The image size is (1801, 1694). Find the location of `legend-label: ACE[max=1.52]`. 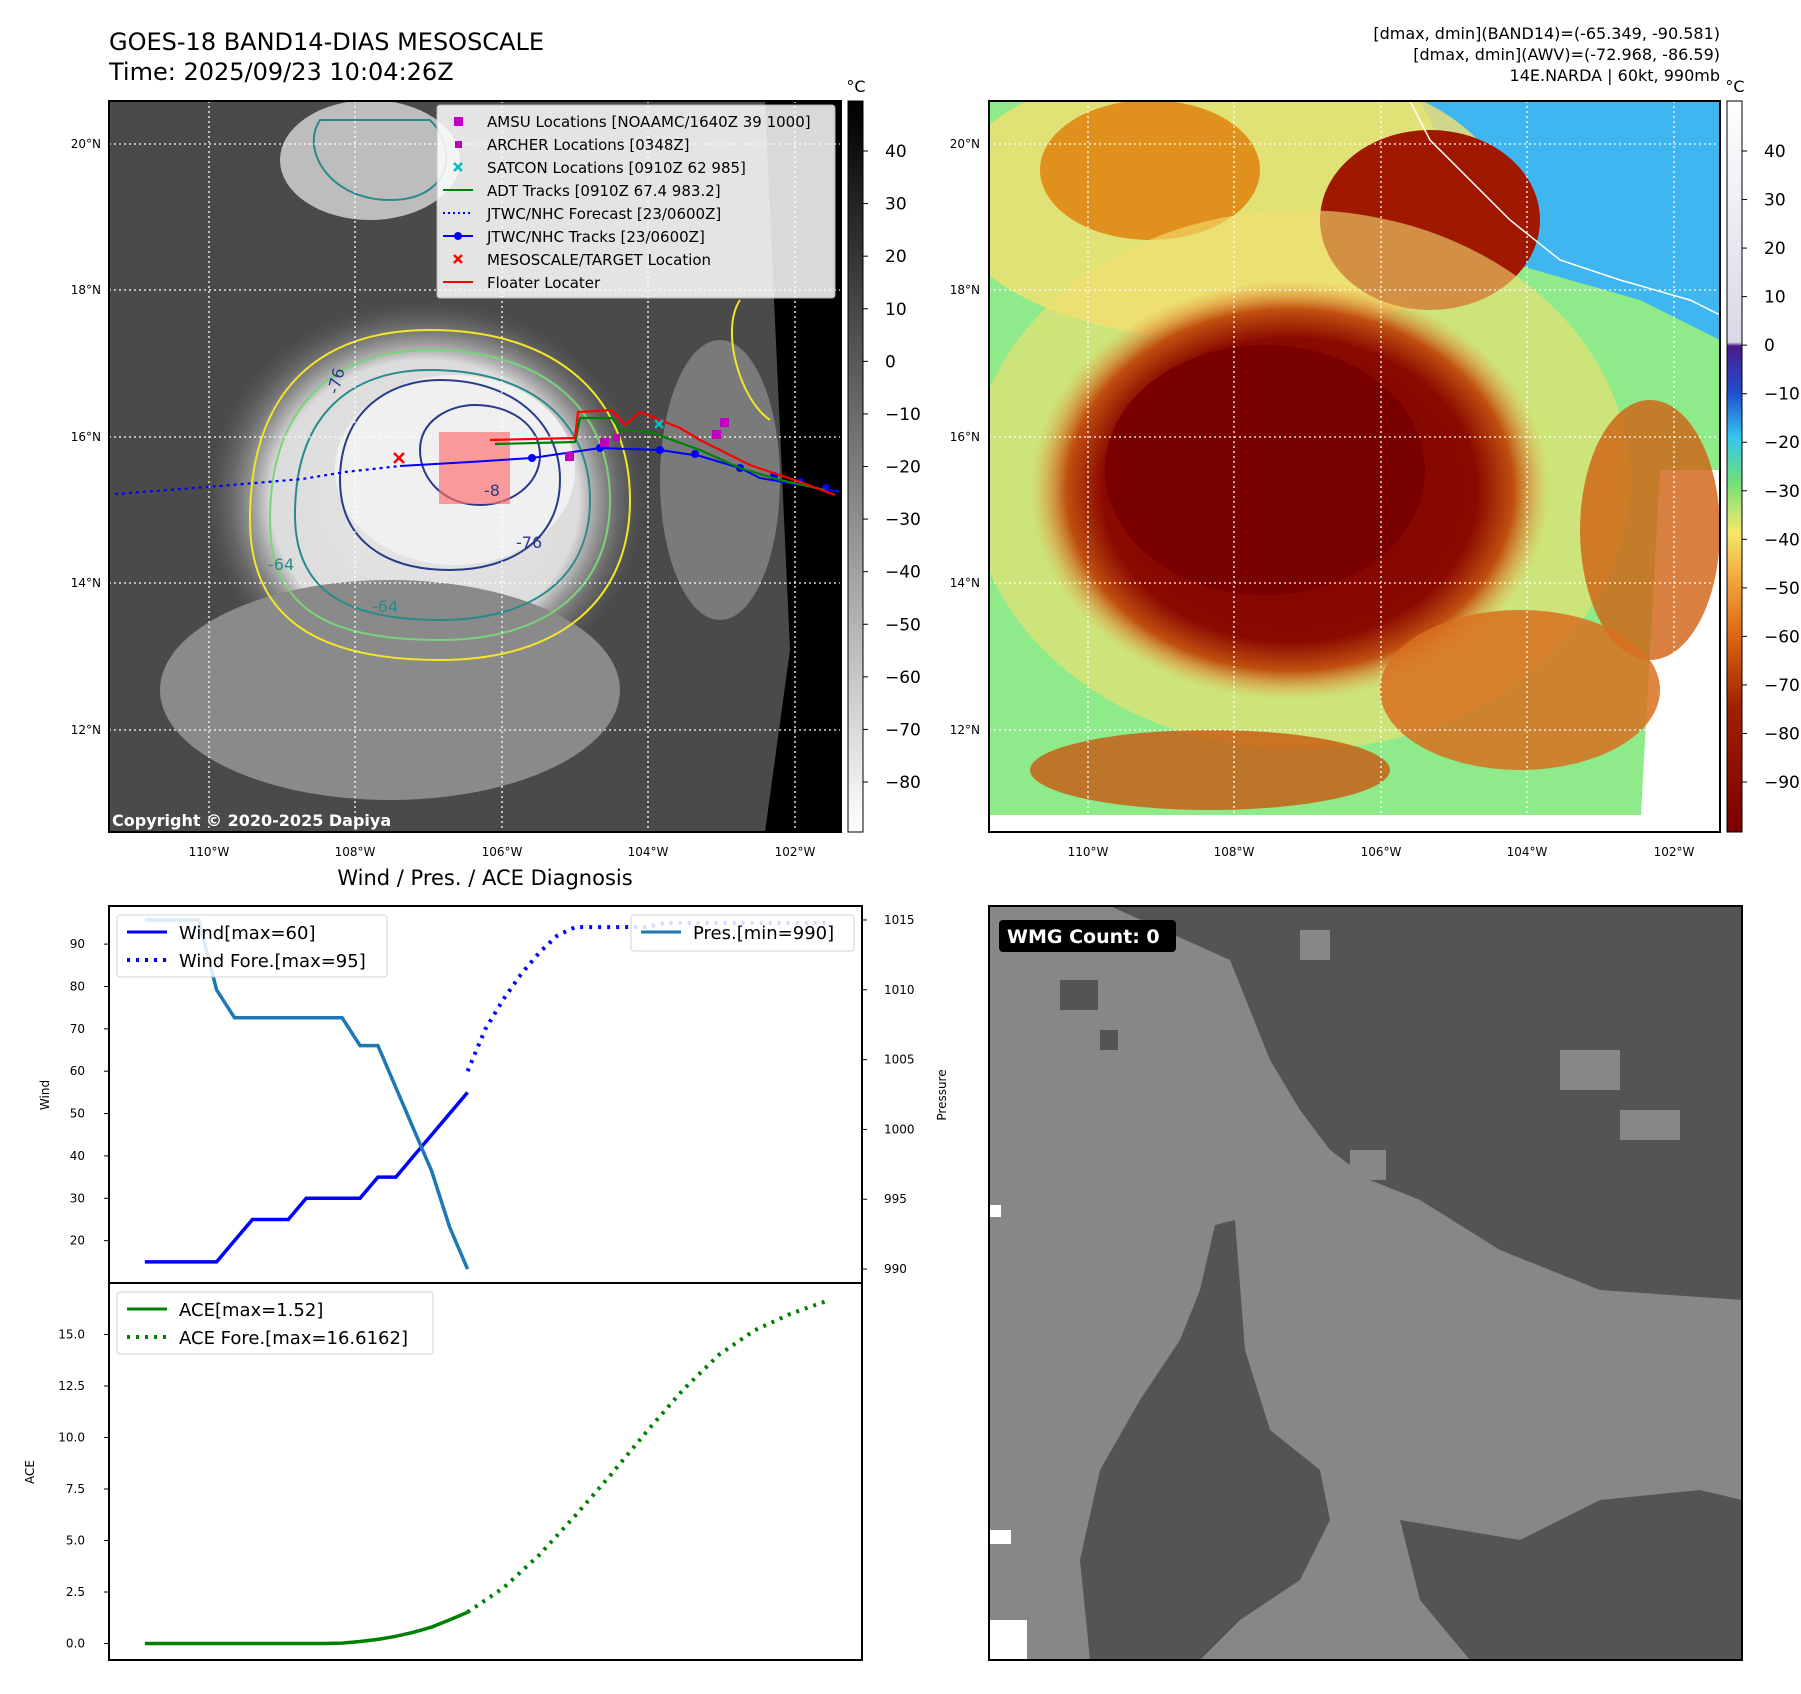

legend-label: ACE[max=1.52] is located at coordinates (251, 1310).